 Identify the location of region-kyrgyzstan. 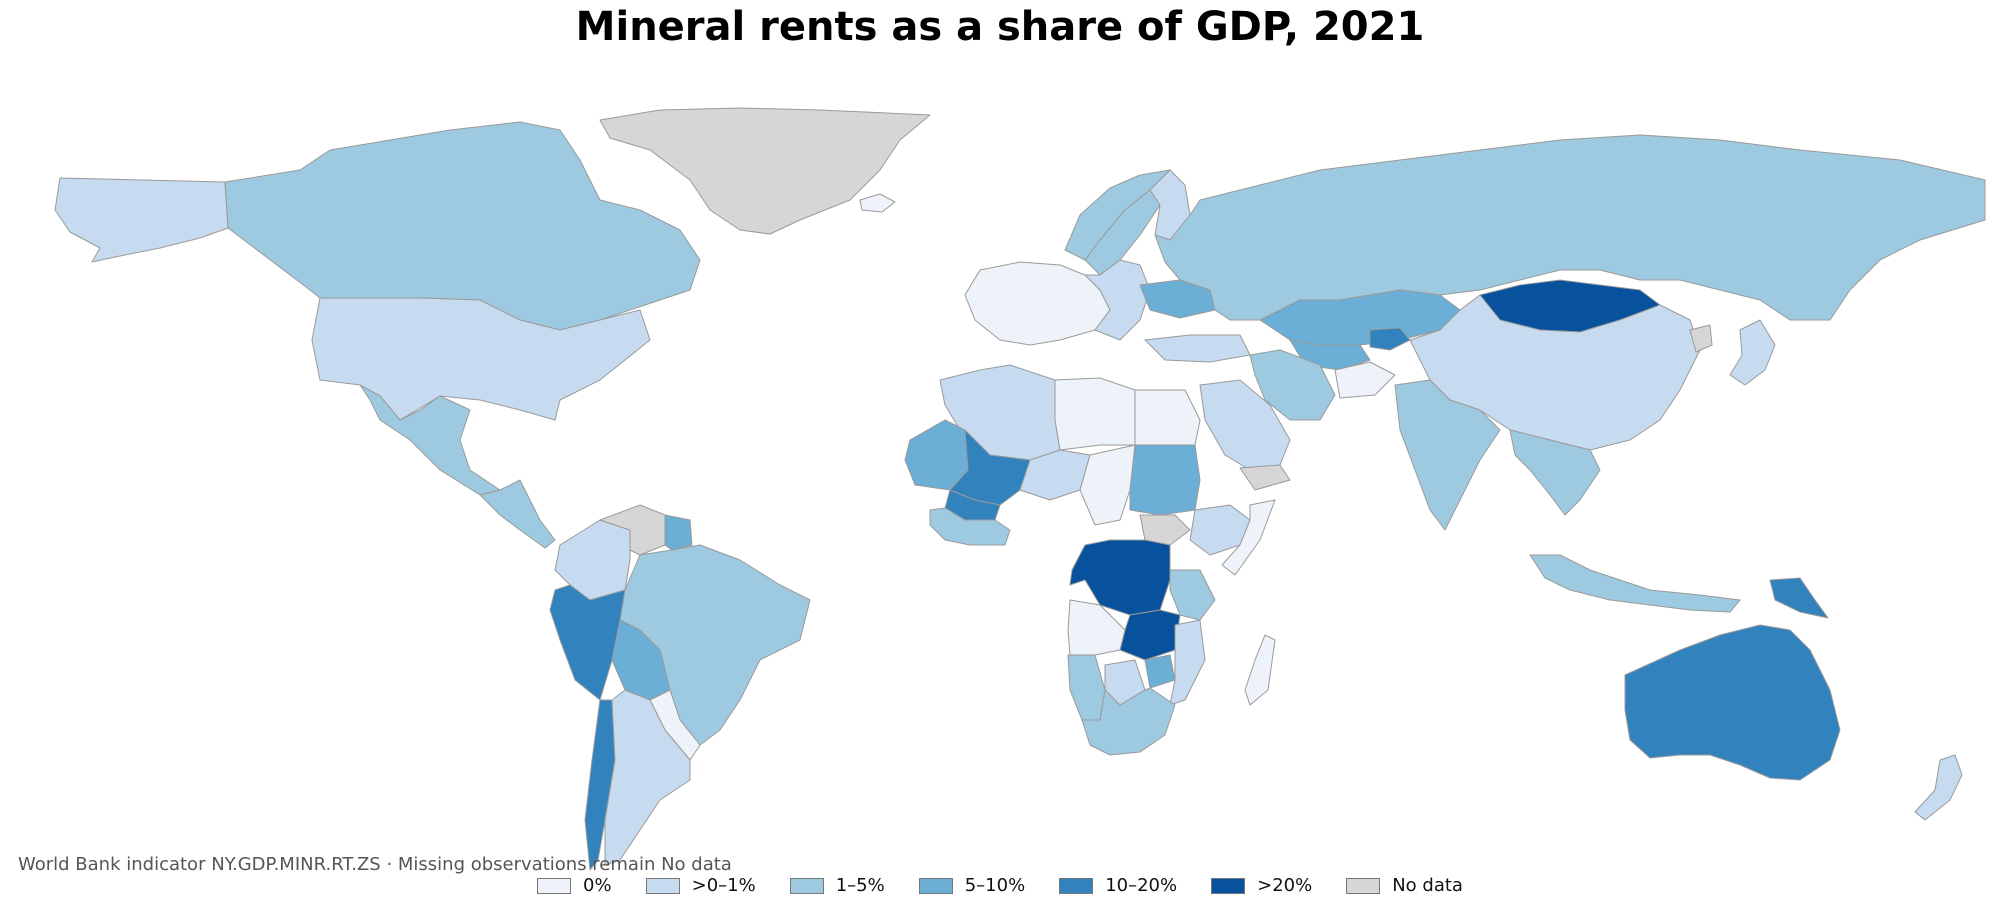
(1390, 339).